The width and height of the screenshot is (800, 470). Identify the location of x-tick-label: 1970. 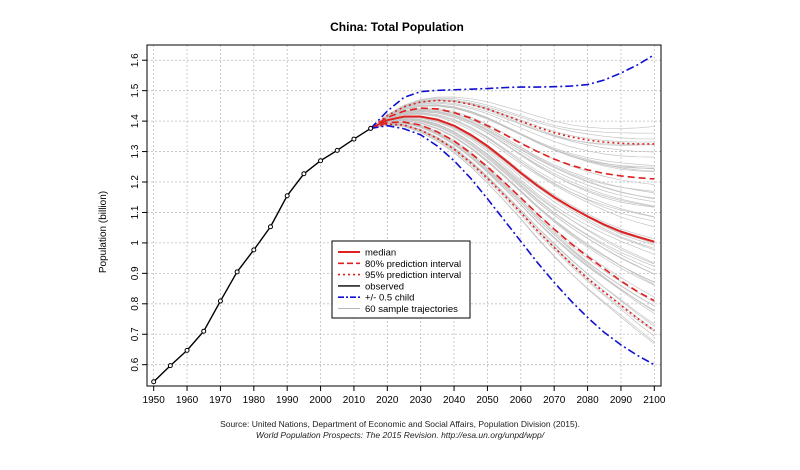
(220, 400).